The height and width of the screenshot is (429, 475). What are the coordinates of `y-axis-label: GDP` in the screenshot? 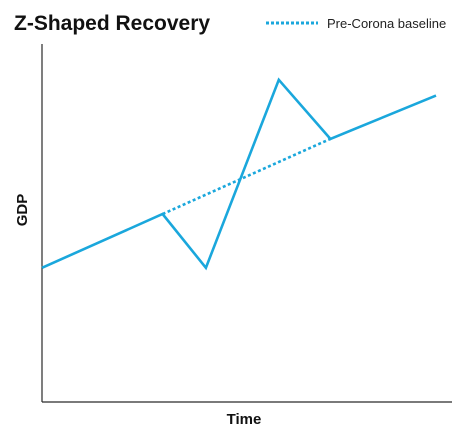 It's located at (22, 210).